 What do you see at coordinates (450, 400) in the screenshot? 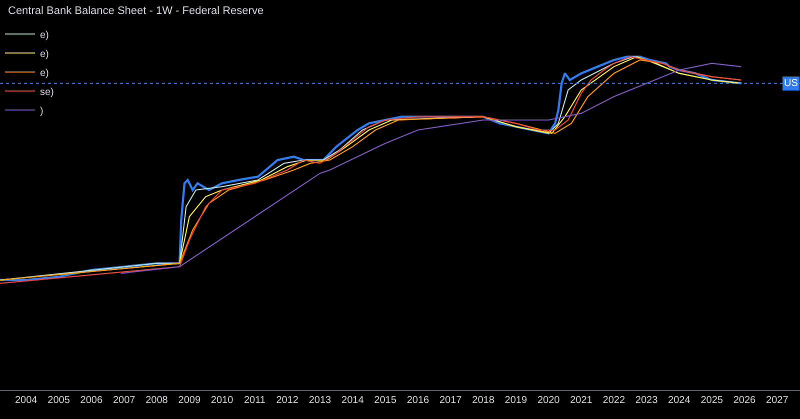
I see `x-tick-label: 2017` at bounding box center [450, 400].